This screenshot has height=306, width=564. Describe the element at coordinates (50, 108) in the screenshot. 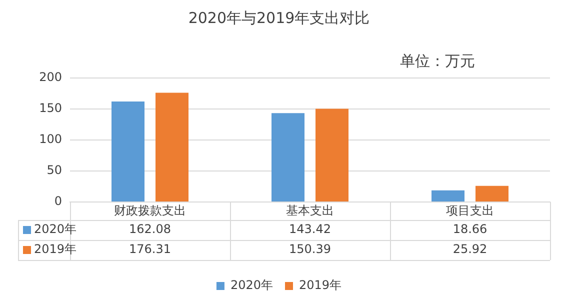

I see `y-tick-label: 150` at that location.